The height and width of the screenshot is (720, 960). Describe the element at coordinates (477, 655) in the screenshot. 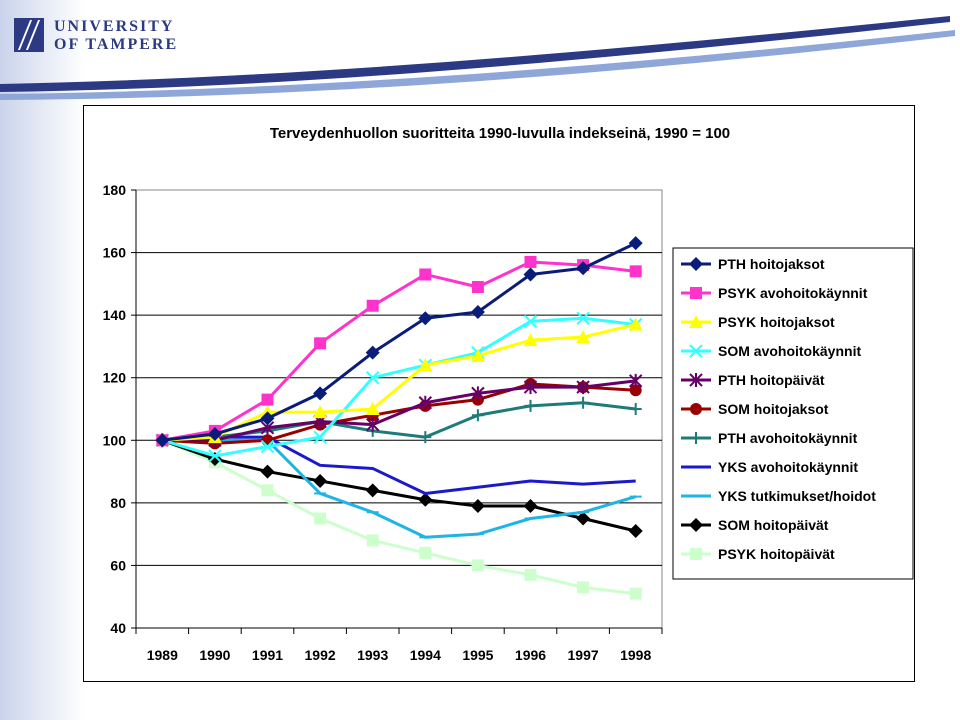

I see `x-tick-label-1995: 1995` at that location.